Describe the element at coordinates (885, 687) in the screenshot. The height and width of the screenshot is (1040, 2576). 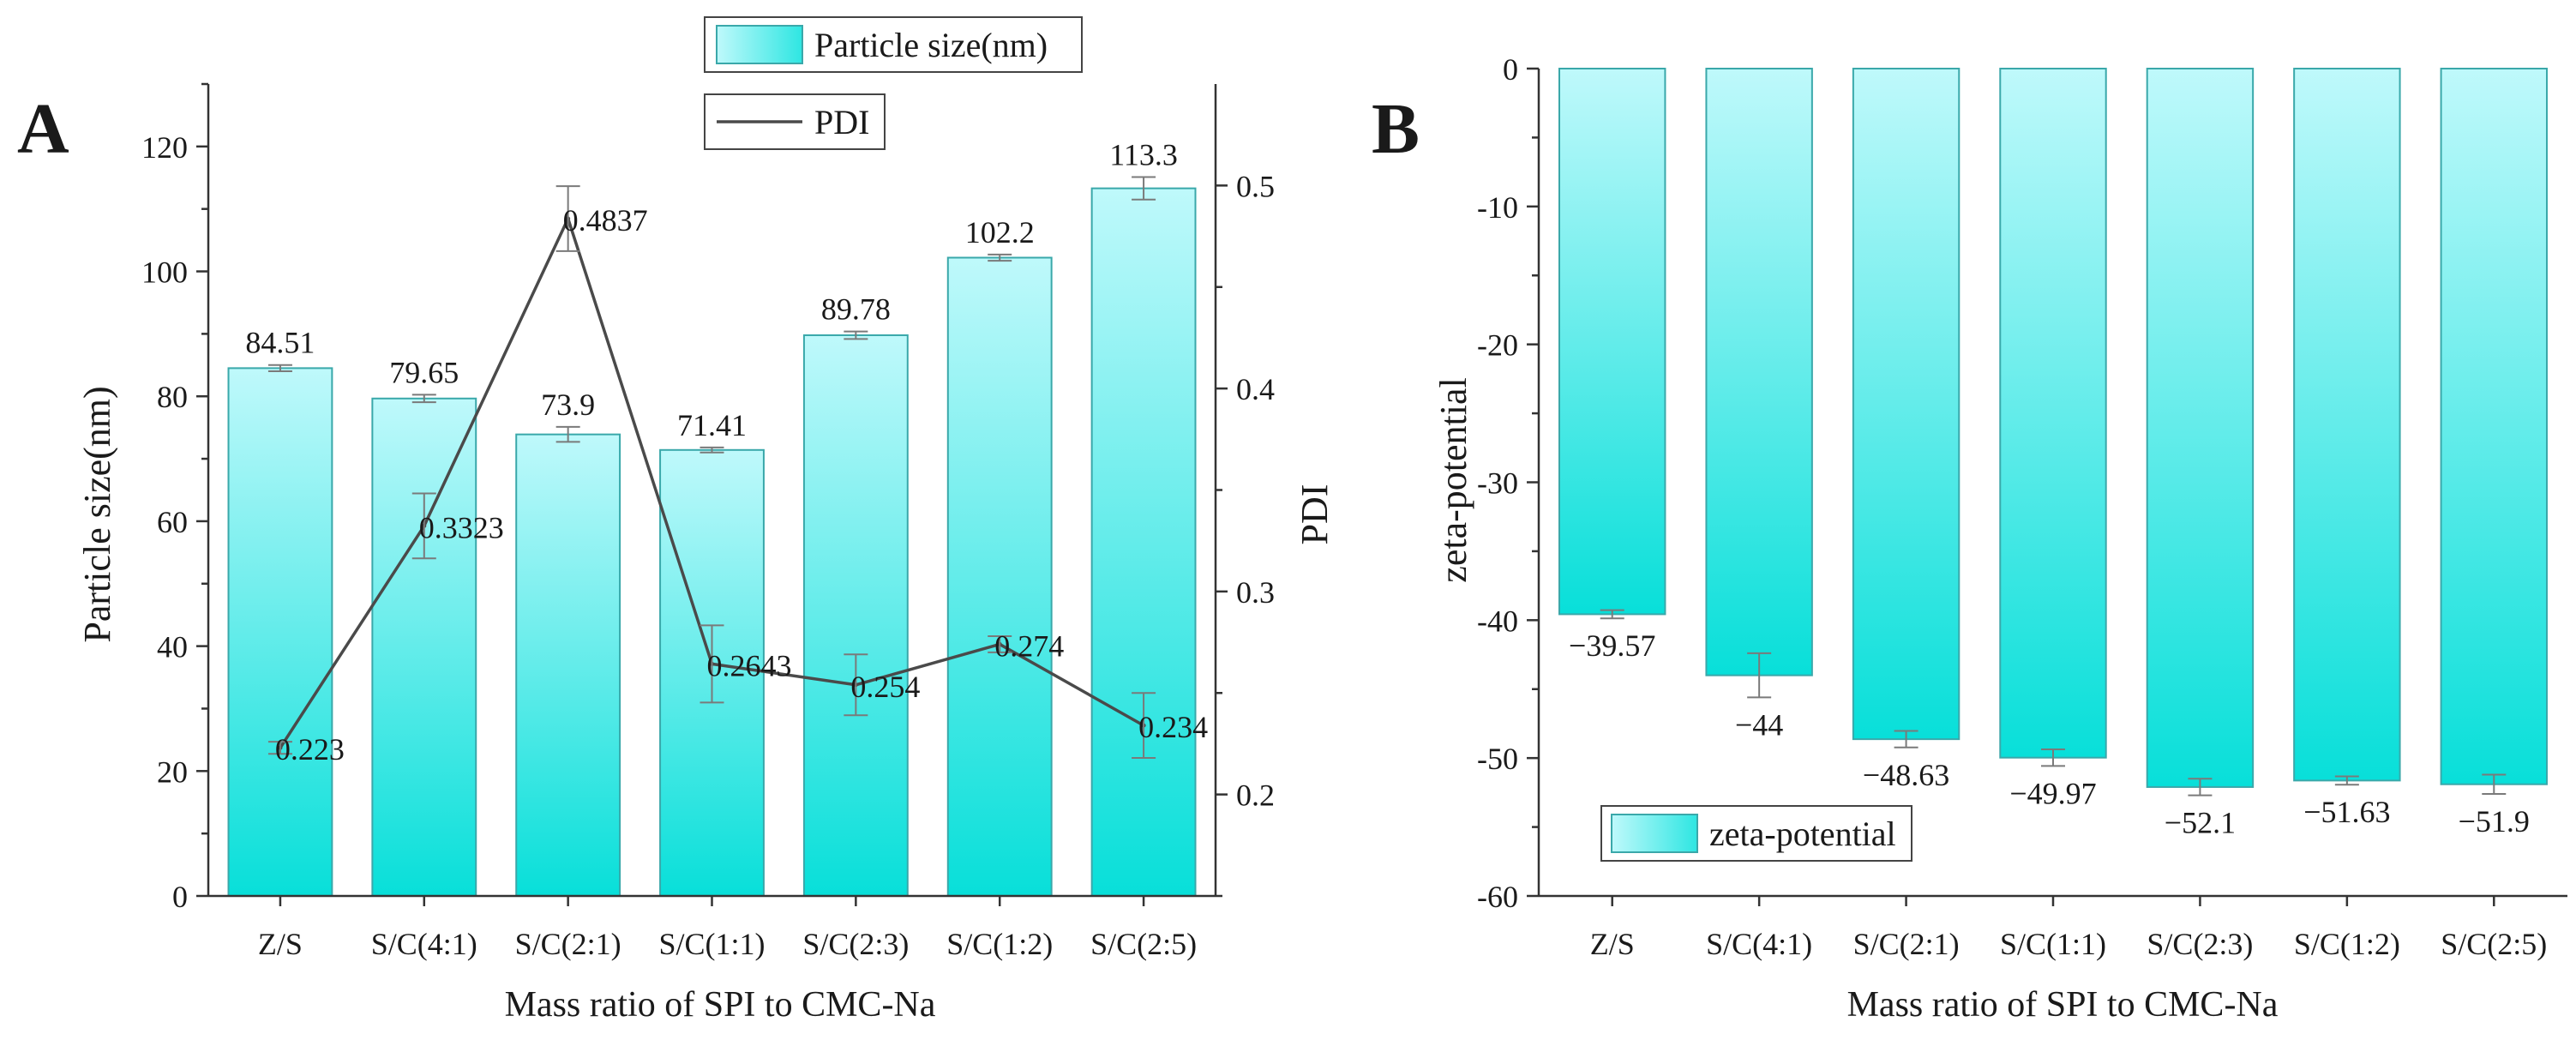
I see `panel-a-pdi-label: 0.254` at that location.